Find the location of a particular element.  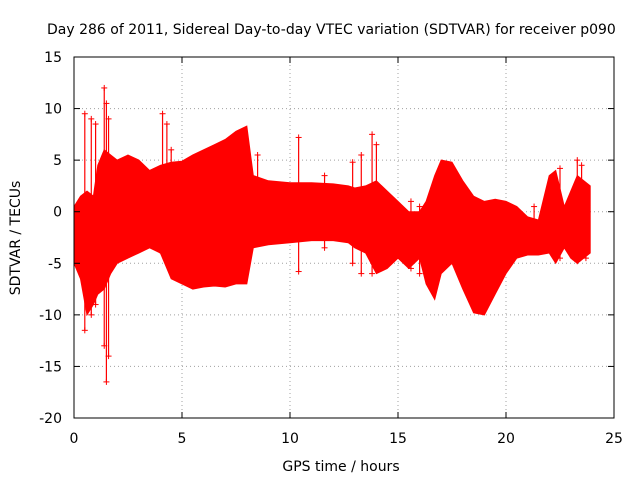

x-tick-label: 10 is located at coordinates (290, 439).